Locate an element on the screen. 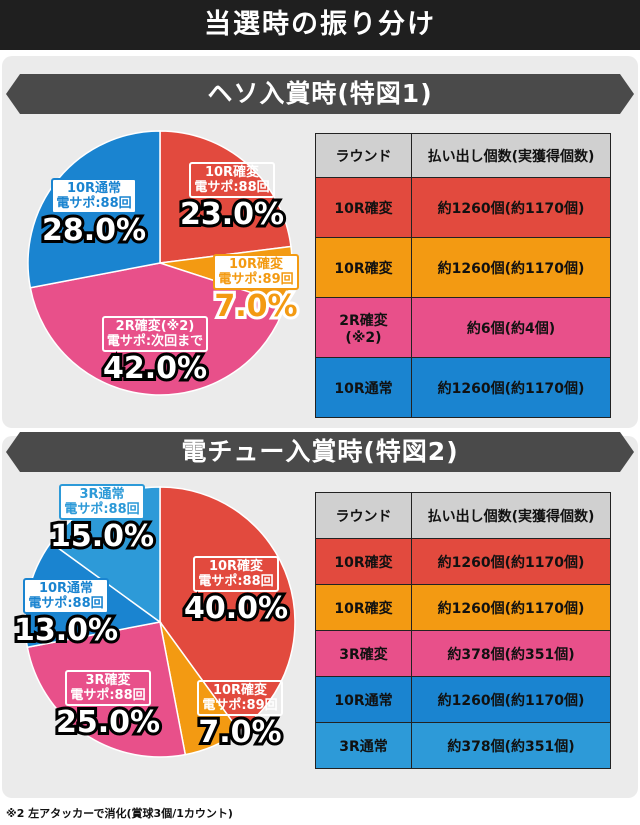 The width and height of the screenshot is (640, 825). heso-red-pct: 23.0% is located at coordinates (232, 215).